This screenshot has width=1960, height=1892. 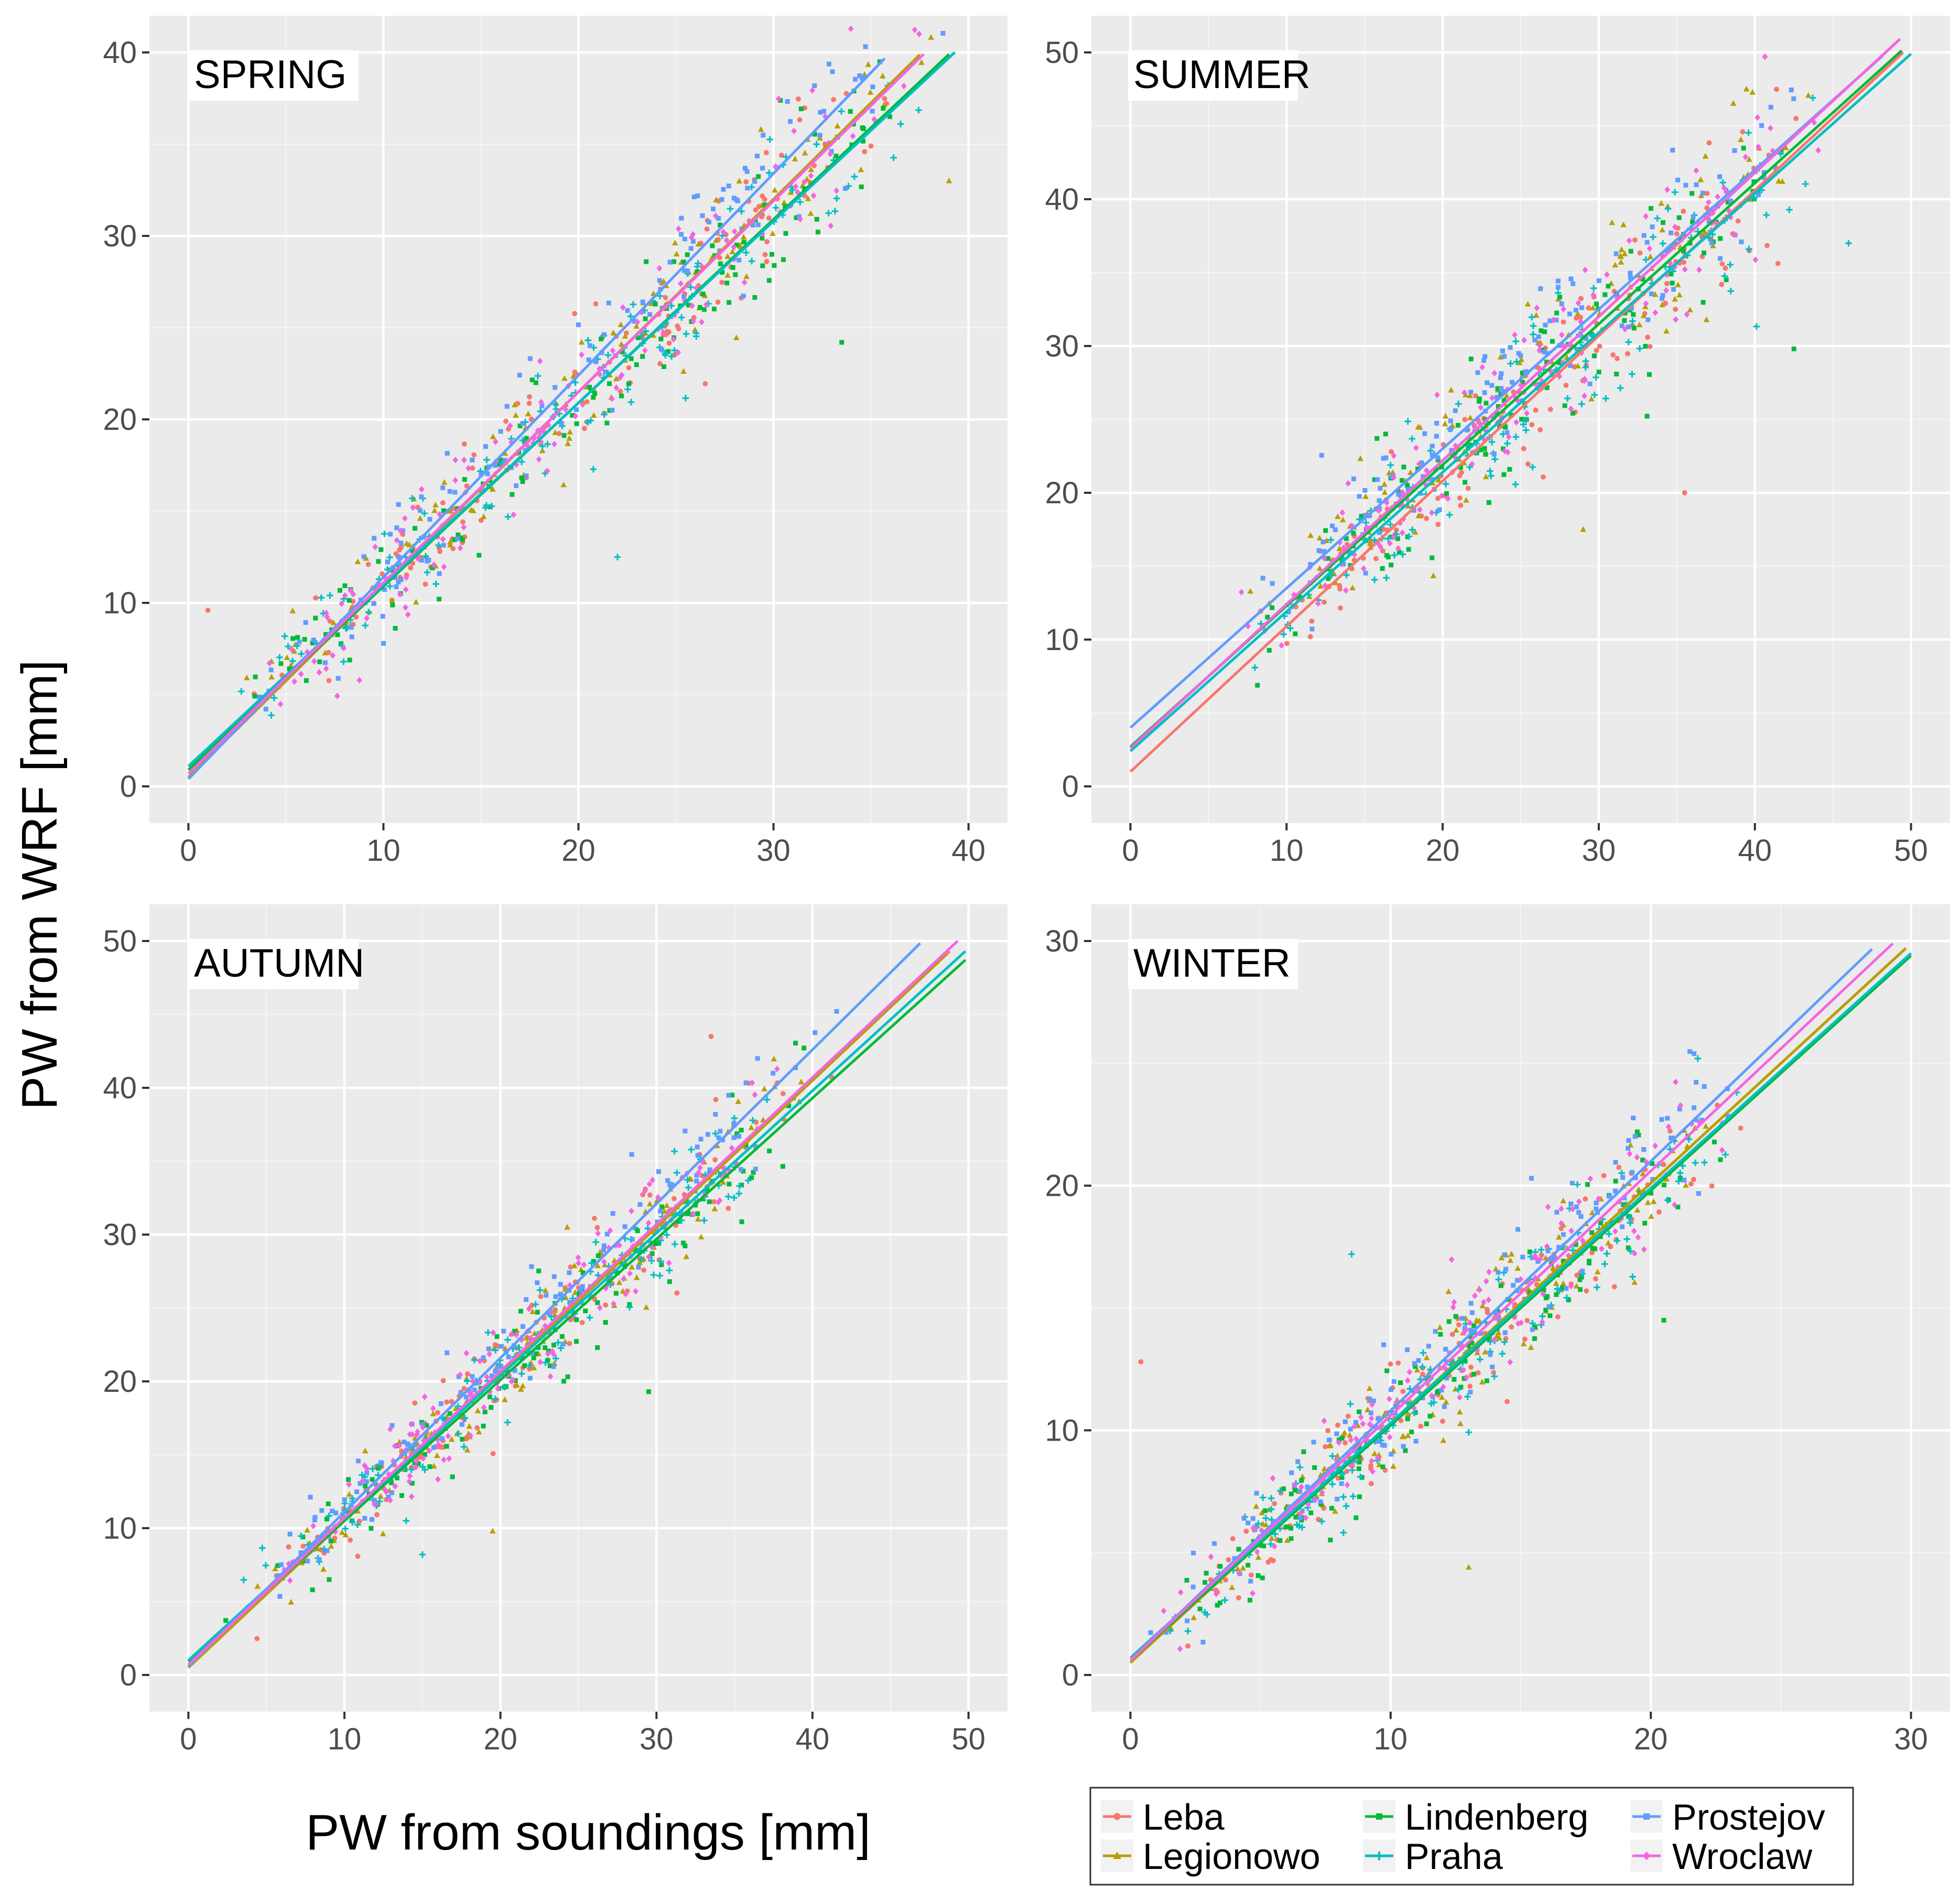 What do you see at coordinates (120, 1235) in the screenshot?
I see `y-tick-label: 30` at bounding box center [120, 1235].